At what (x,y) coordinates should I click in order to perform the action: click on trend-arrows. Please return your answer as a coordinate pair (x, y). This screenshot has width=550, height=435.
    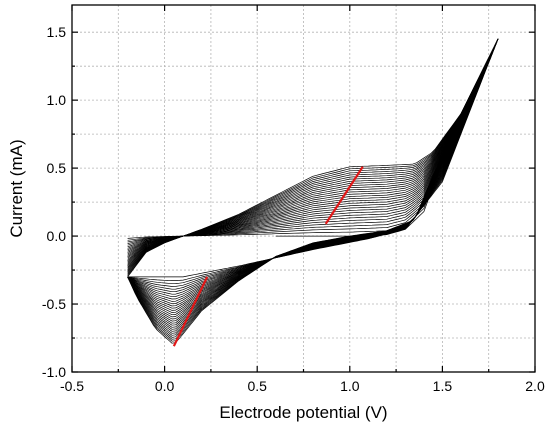
    Looking at the image, I should click on (268, 256).